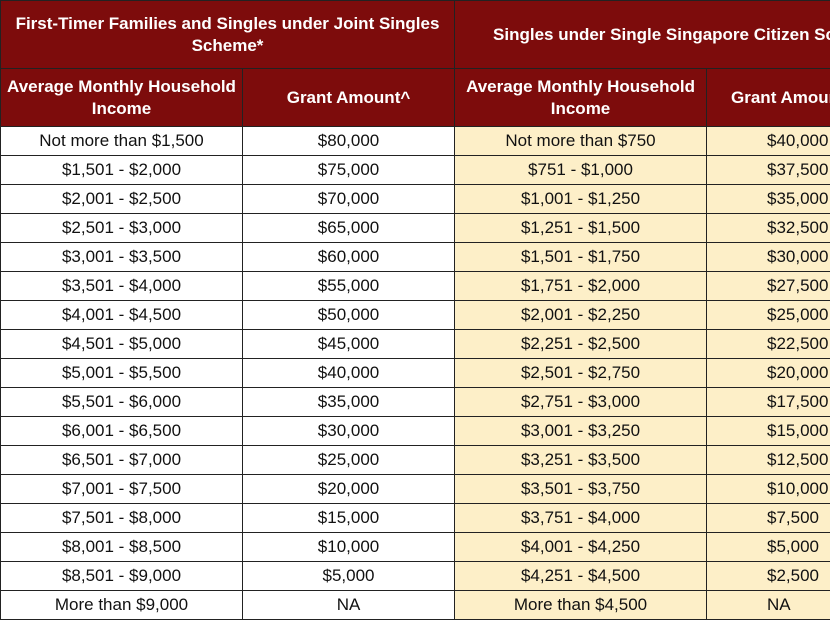  Describe the element at coordinates (581, 460) in the screenshot. I see `income-cell: $3,251 - $3,500` at that location.